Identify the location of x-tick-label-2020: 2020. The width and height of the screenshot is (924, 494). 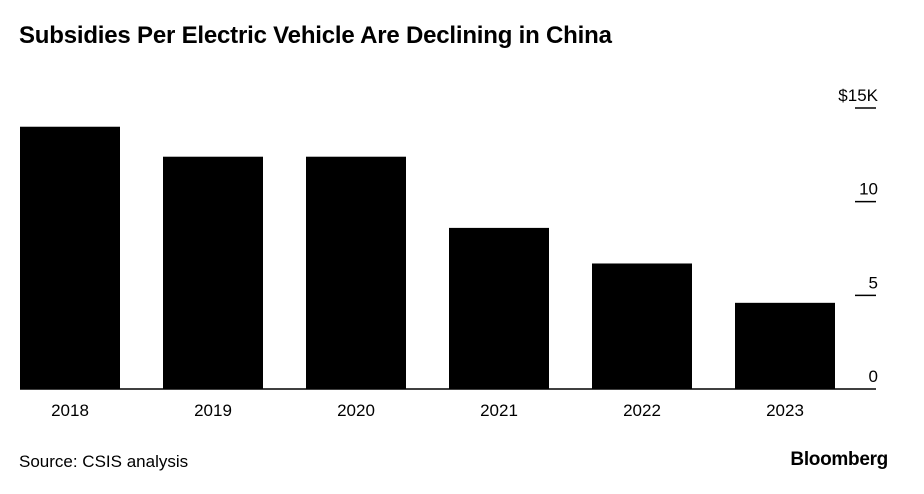
(356, 410).